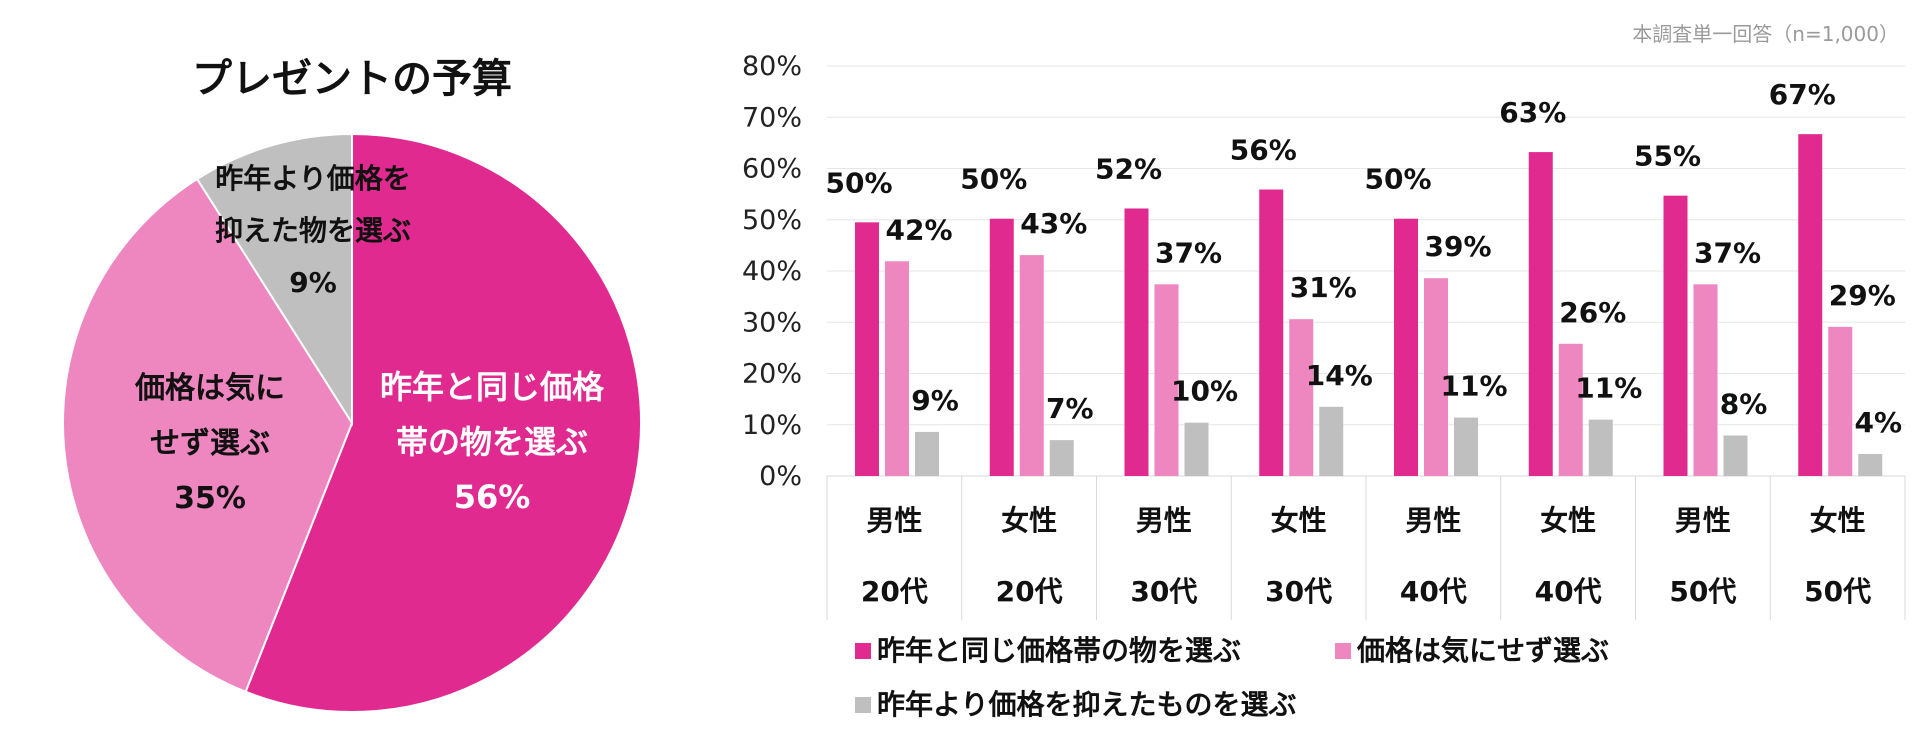 The image size is (1920, 738). I want to click on pie-value-label: 56%, so click(492, 497).